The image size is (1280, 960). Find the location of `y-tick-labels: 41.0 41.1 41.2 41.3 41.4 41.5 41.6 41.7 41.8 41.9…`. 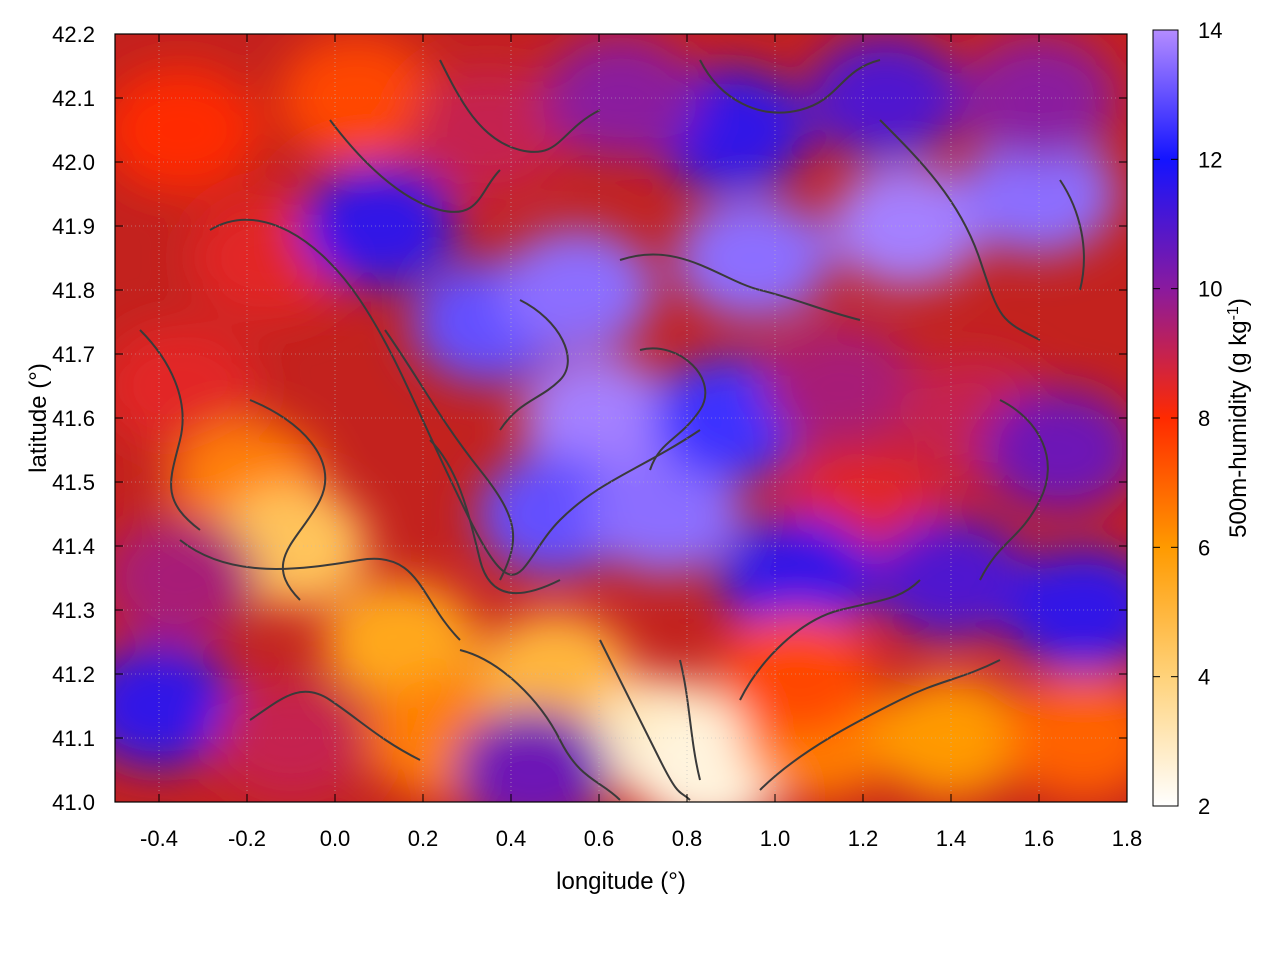

y-tick-labels: 41.0 41.1 41.2 41.3 41.4 41.5 41.6 41.7 41.8 41.9… is located at coordinates (73, 418).